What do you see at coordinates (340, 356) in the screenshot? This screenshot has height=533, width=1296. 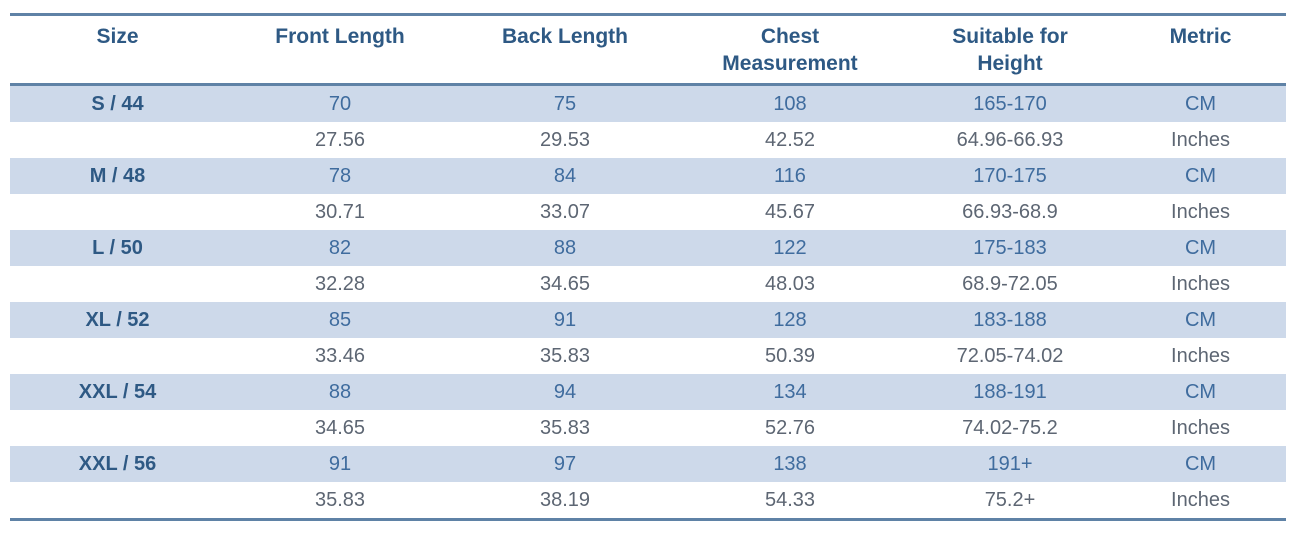 I see `front-length-cell: 33.46` at bounding box center [340, 356].